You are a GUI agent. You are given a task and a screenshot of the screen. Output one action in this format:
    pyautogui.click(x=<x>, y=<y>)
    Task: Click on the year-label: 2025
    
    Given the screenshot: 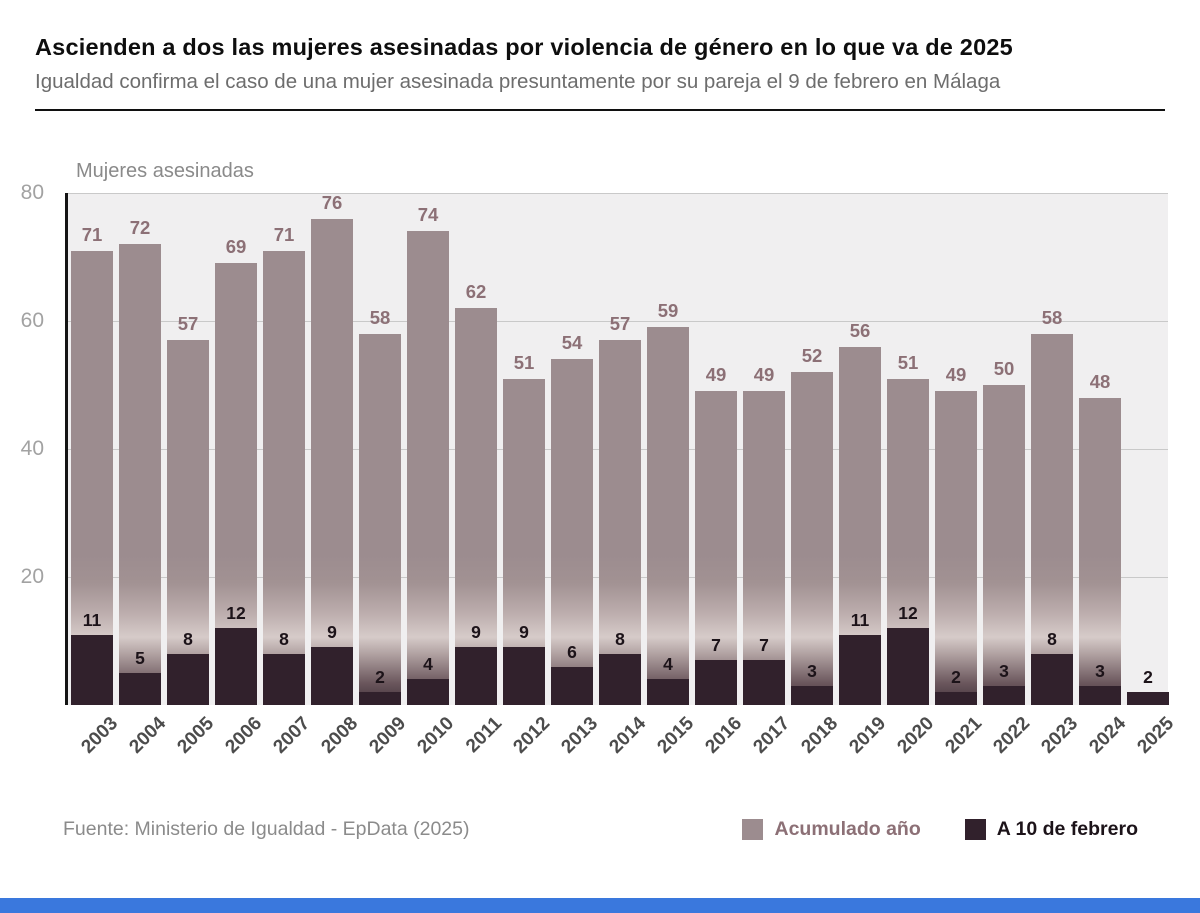 What is the action you would take?
    pyautogui.click(x=1155, y=735)
    